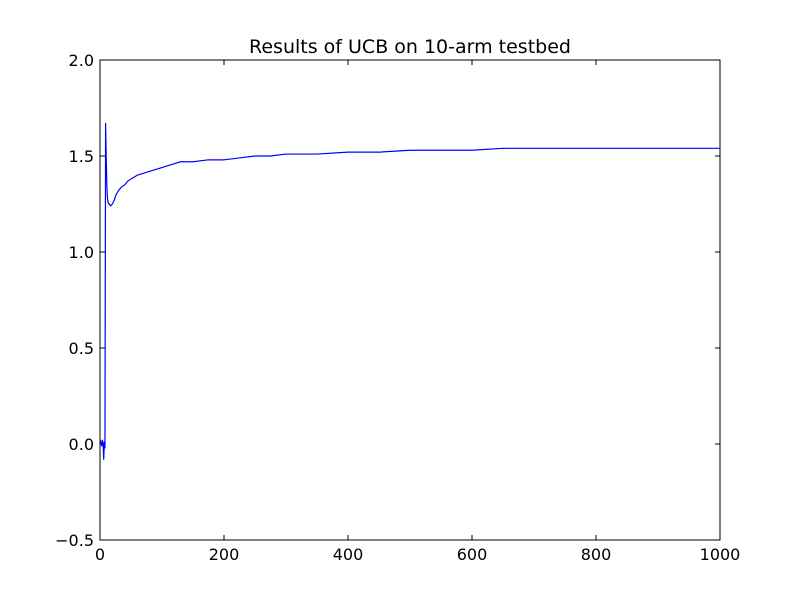 This screenshot has height=600, width=800. Describe the element at coordinates (81, 348) in the screenshot. I see `y-tick-label: 0.5` at that location.